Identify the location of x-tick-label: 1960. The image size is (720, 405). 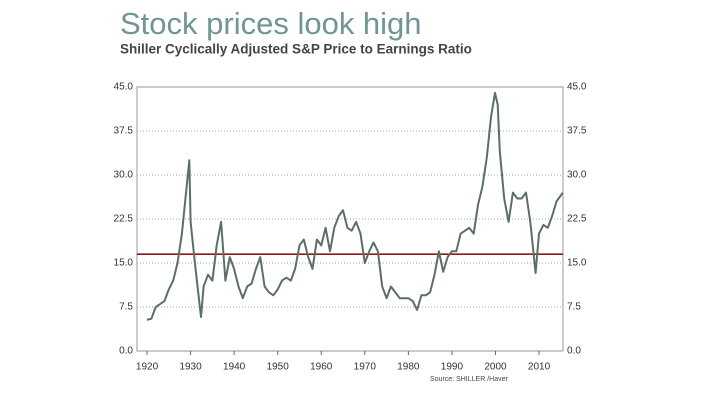
(321, 367).